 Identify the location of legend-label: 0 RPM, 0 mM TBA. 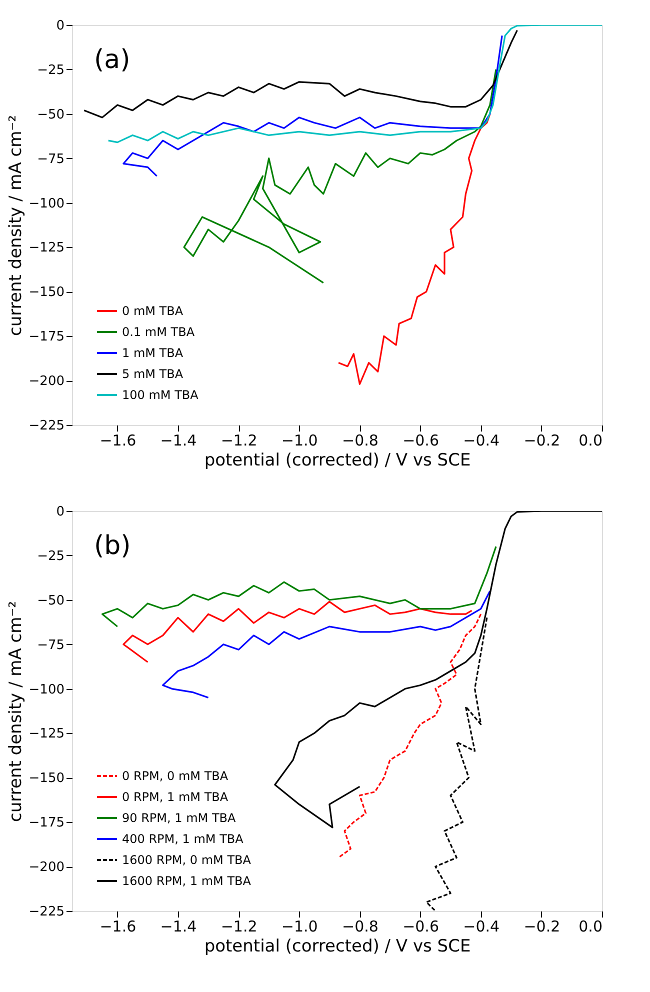
(175, 776).